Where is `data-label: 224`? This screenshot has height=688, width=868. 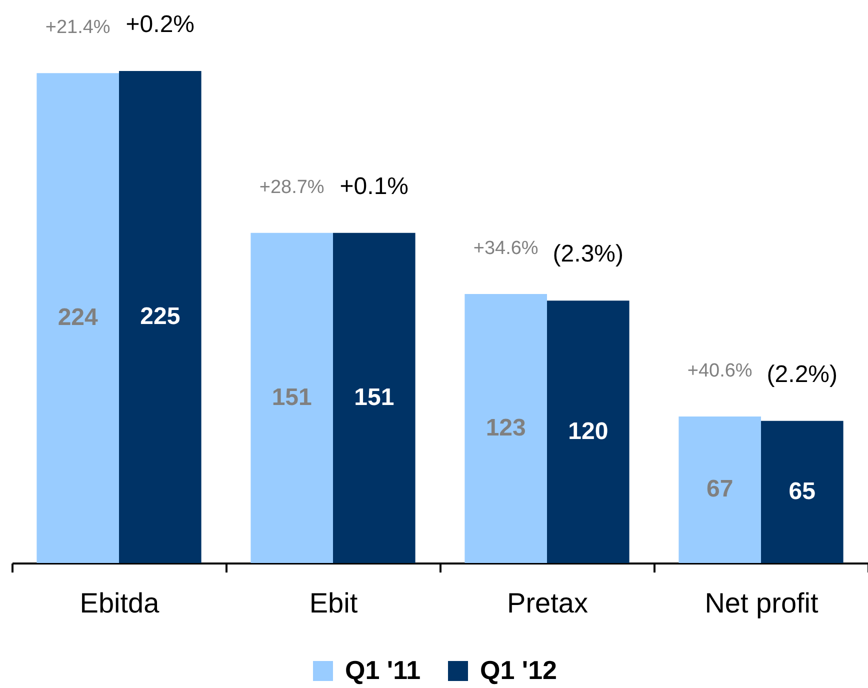
data-label: 224 is located at coordinates (78, 318).